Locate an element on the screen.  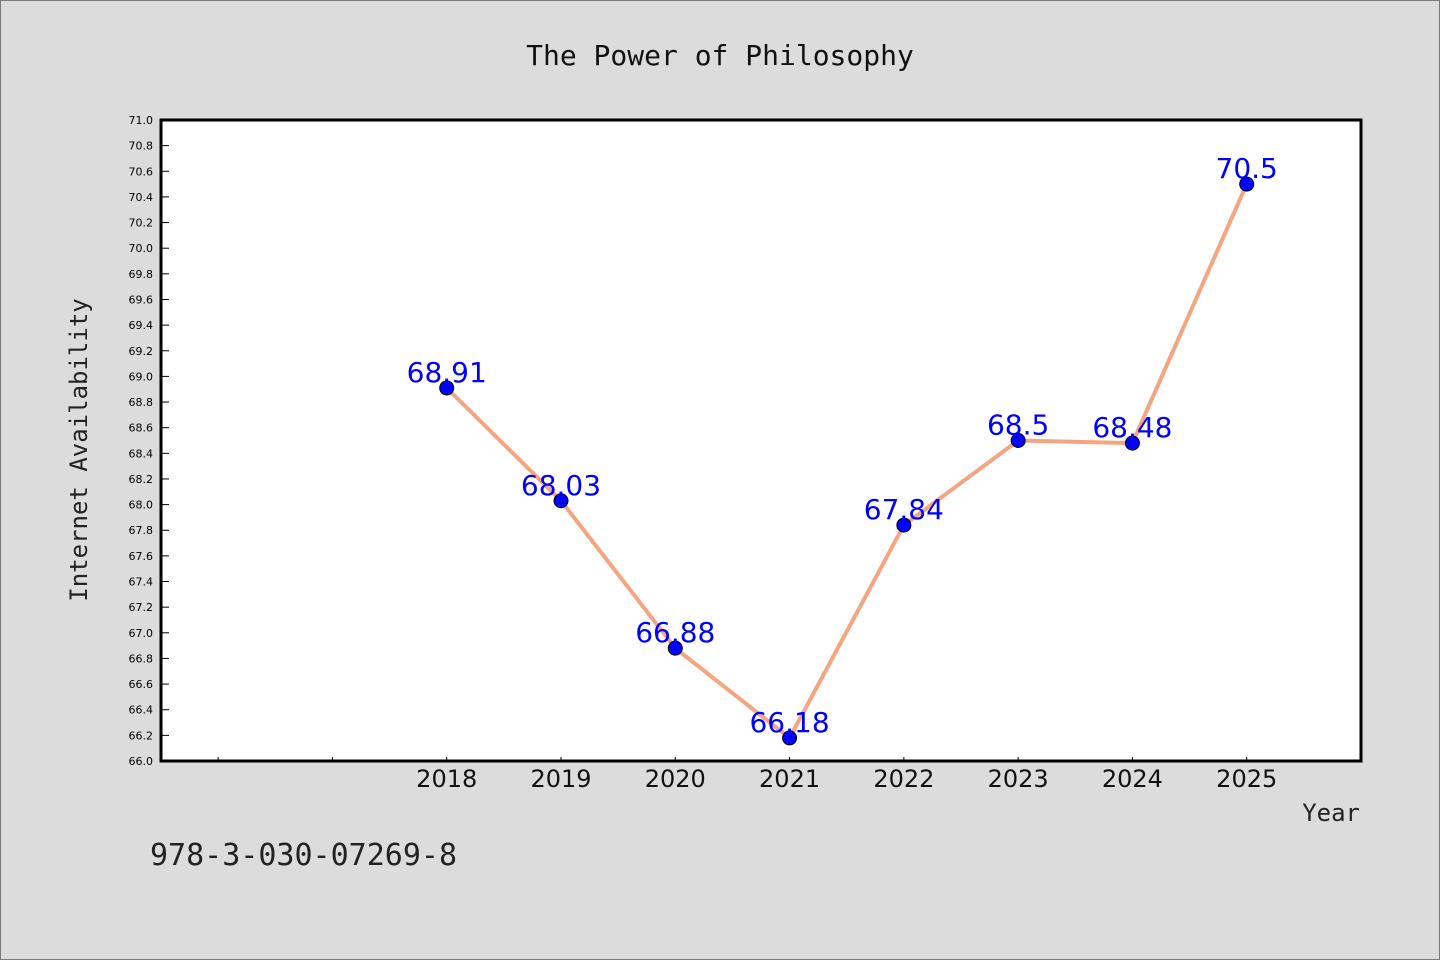
footer-text: 978-3-030-07269-8 is located at coordinates (303, 855).